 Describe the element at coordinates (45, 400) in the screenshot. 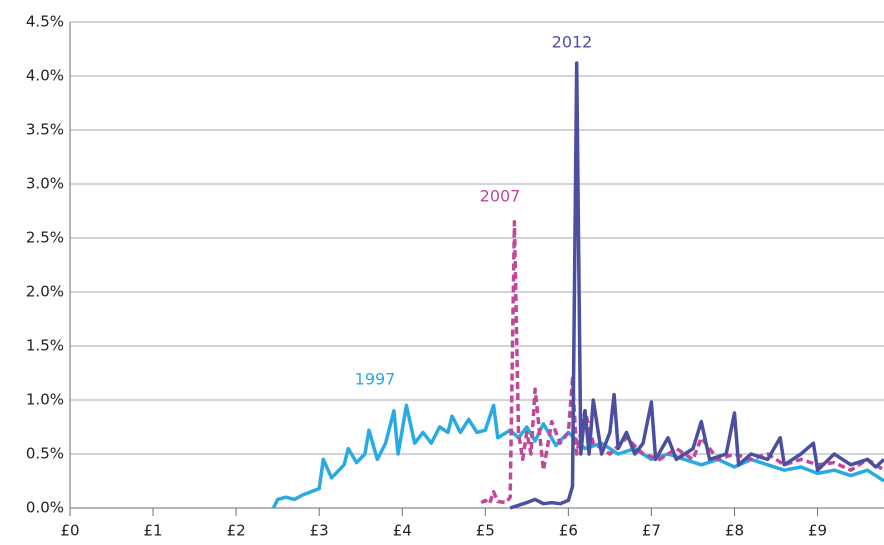

I see `y-tick-label: 1.0%` at that location.